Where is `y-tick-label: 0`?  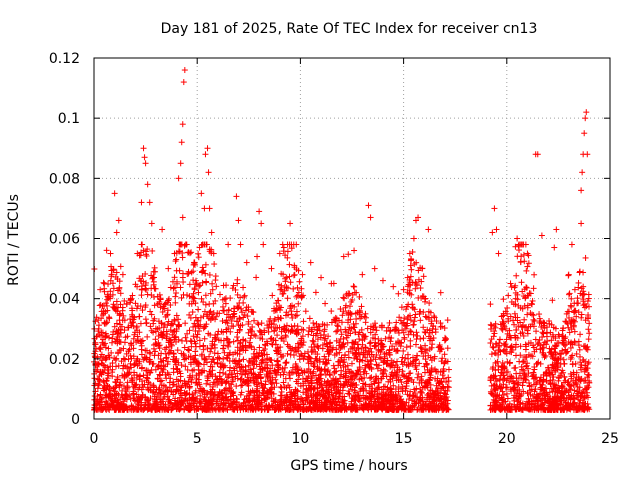
y-tick-label: 0 is located at coordinates (75, 420).